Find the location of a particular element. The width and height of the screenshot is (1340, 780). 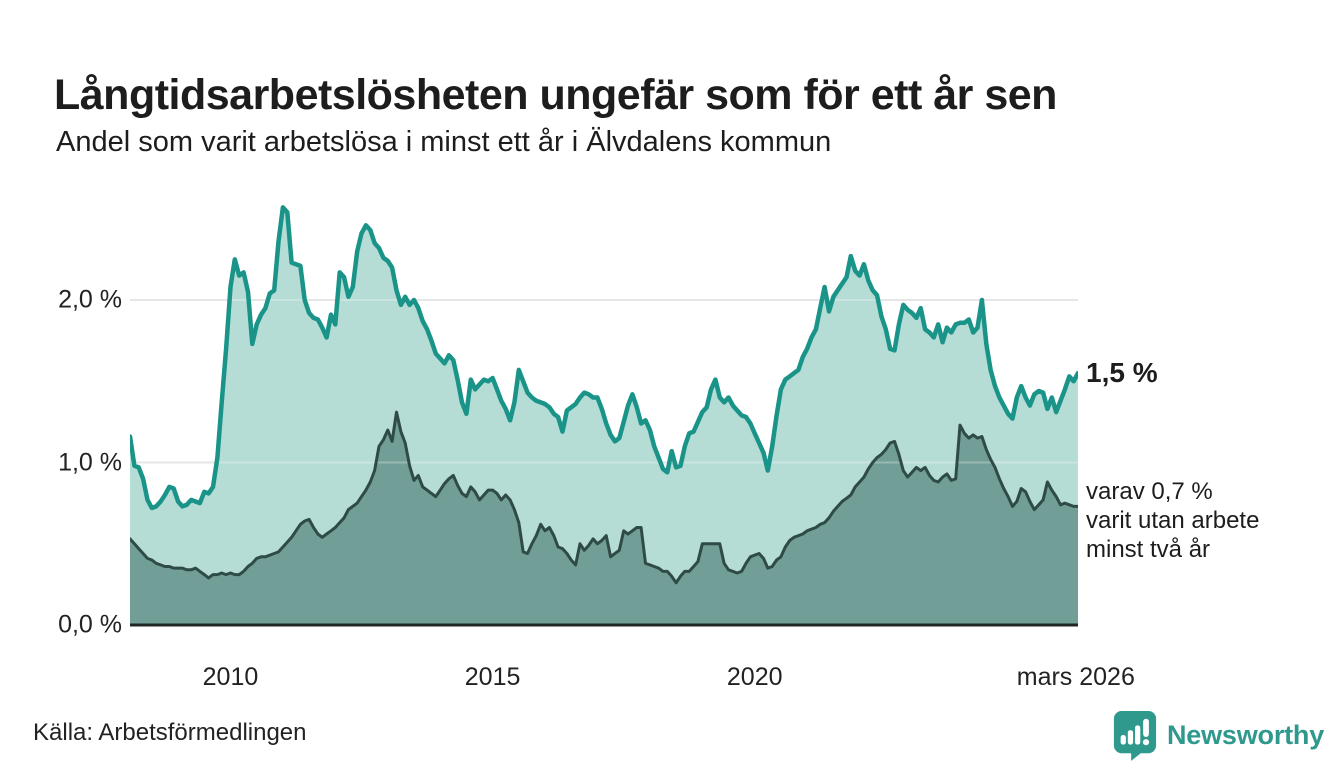

newsworthy-logo-text: Newsworthy is located at coordinates (1246, 734).